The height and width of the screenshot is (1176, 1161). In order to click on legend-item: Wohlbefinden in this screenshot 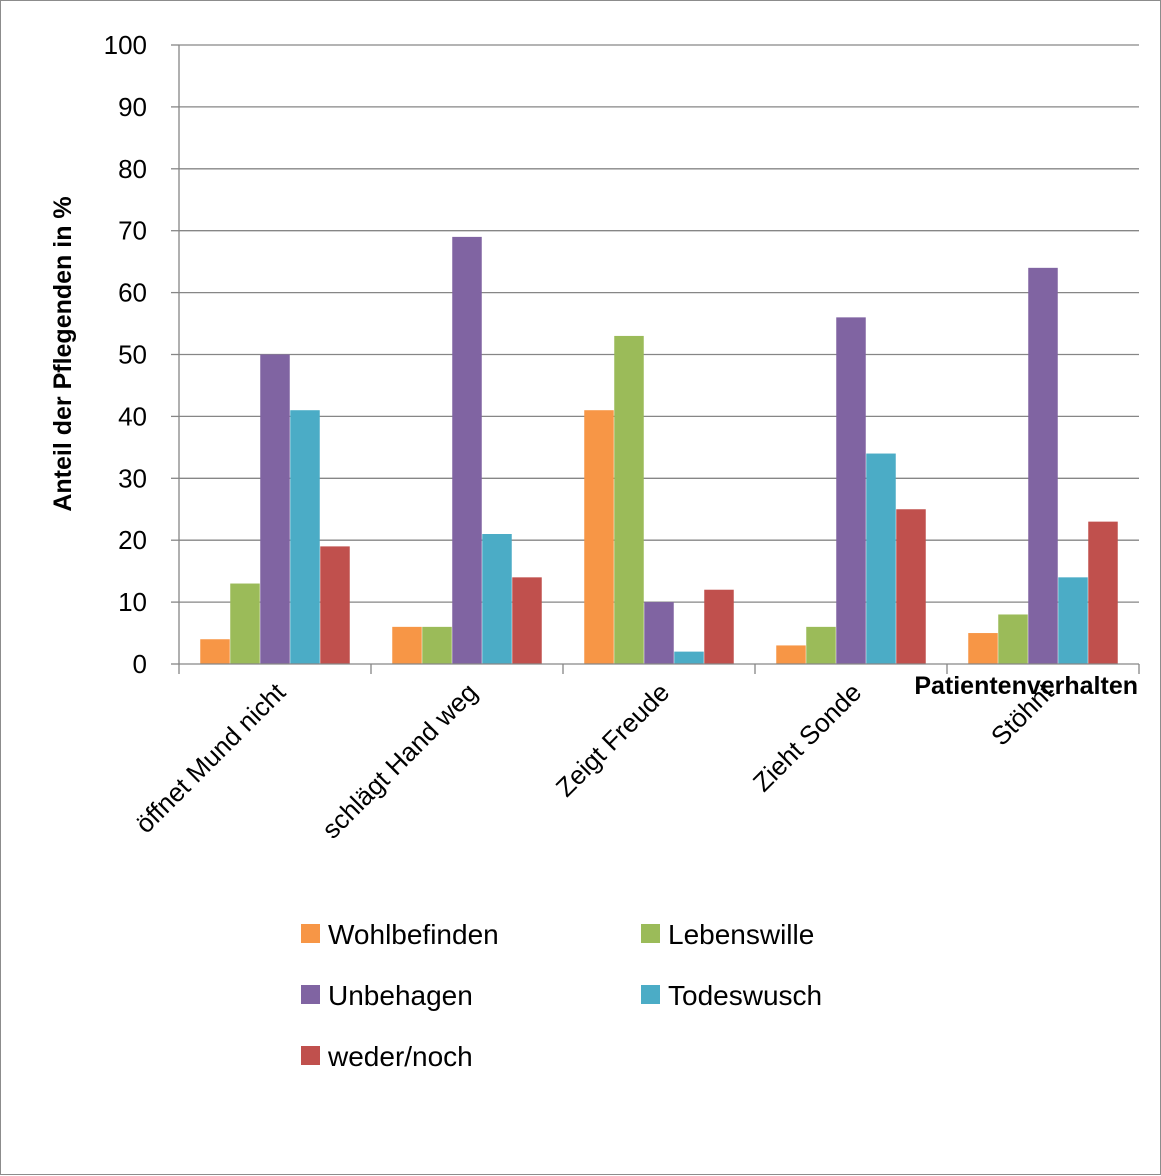, I will do `click(400, 934)`.